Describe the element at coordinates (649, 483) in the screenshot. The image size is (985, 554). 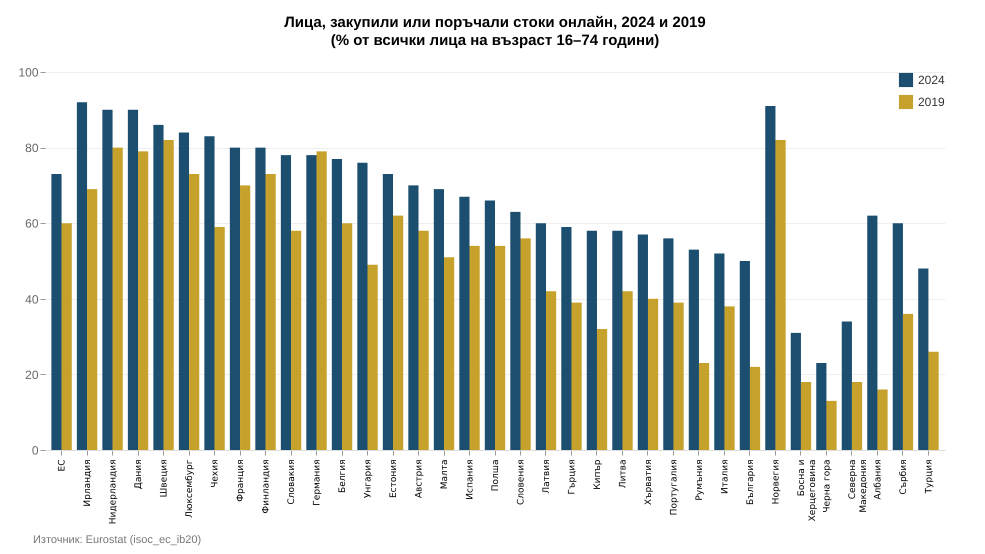
I see `x-tick-label: Хърватия` at that location.